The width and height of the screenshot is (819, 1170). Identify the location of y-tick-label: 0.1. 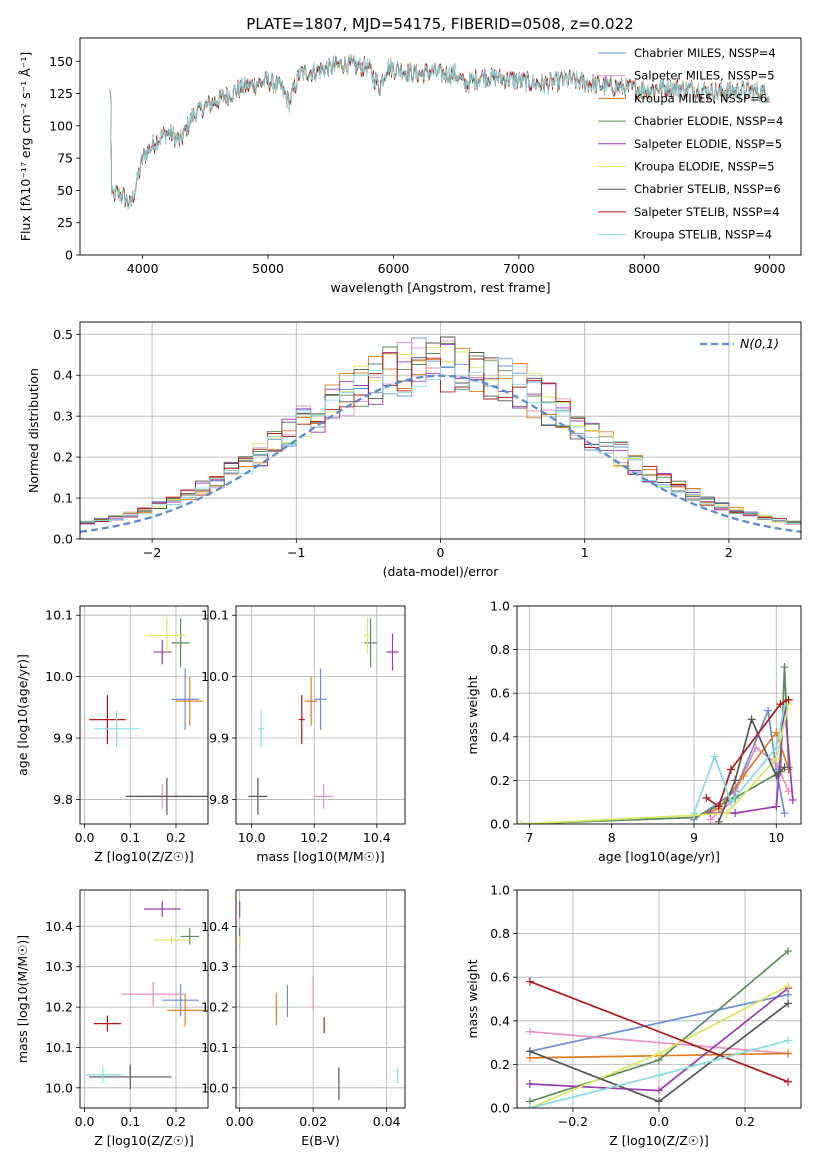
(63, 498).